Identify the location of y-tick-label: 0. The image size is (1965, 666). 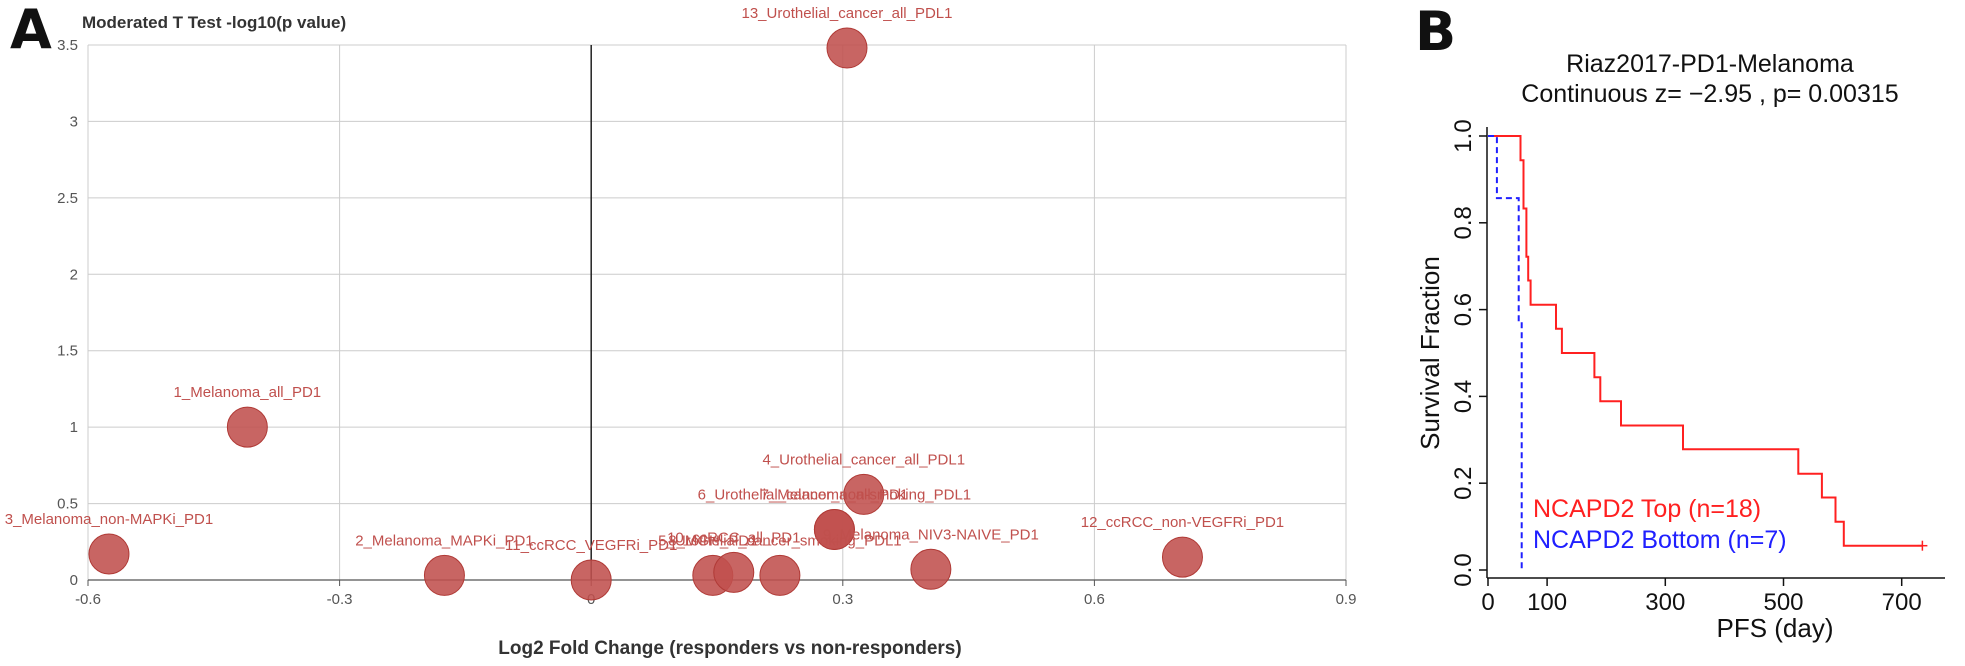
(74, 580).